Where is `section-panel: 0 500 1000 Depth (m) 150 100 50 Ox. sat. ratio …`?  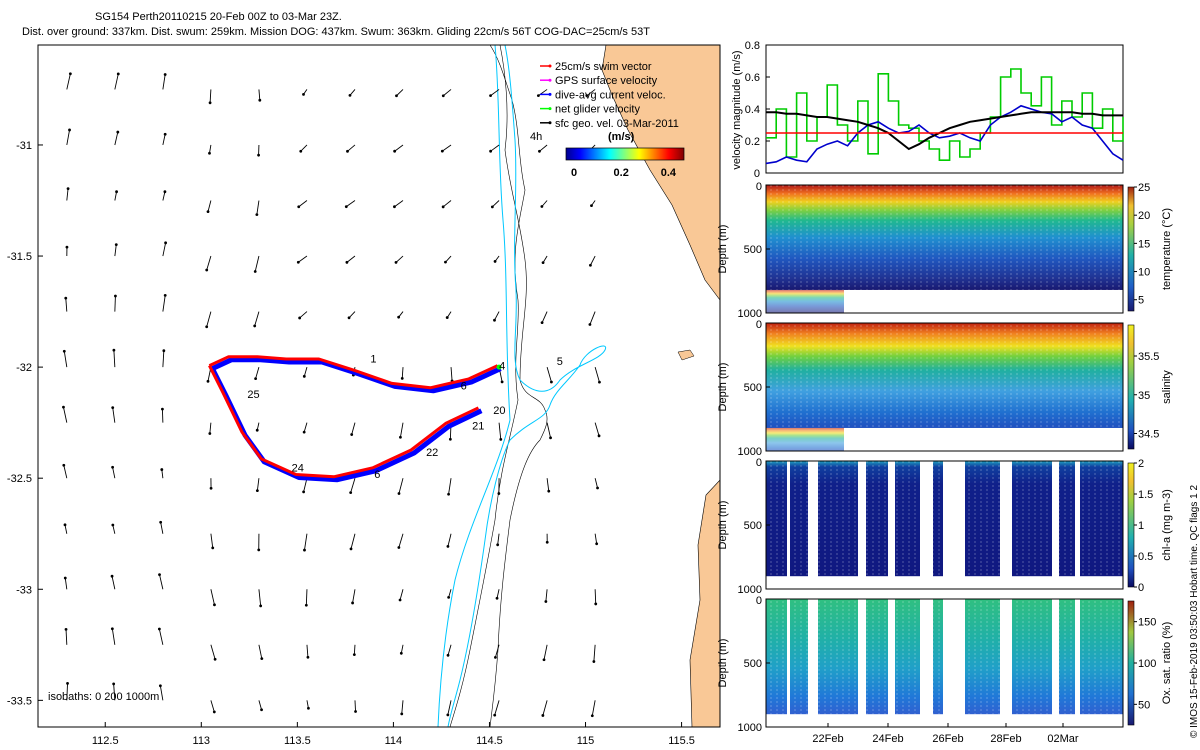 section-panel: 0 500 1000 Depth (m) 150 100 50 Ox. sat. ratio … is located at coordinates (945, 670).